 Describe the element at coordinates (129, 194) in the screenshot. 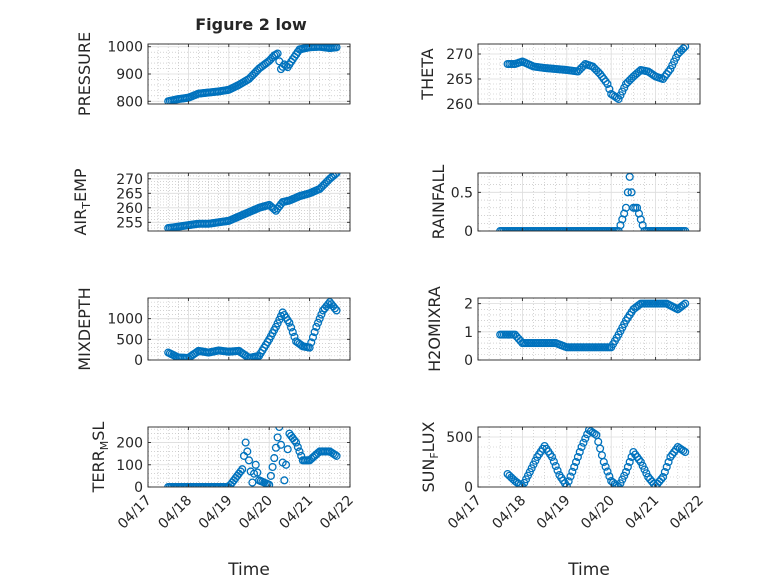

I see `y-tick-label: 265` at that location.